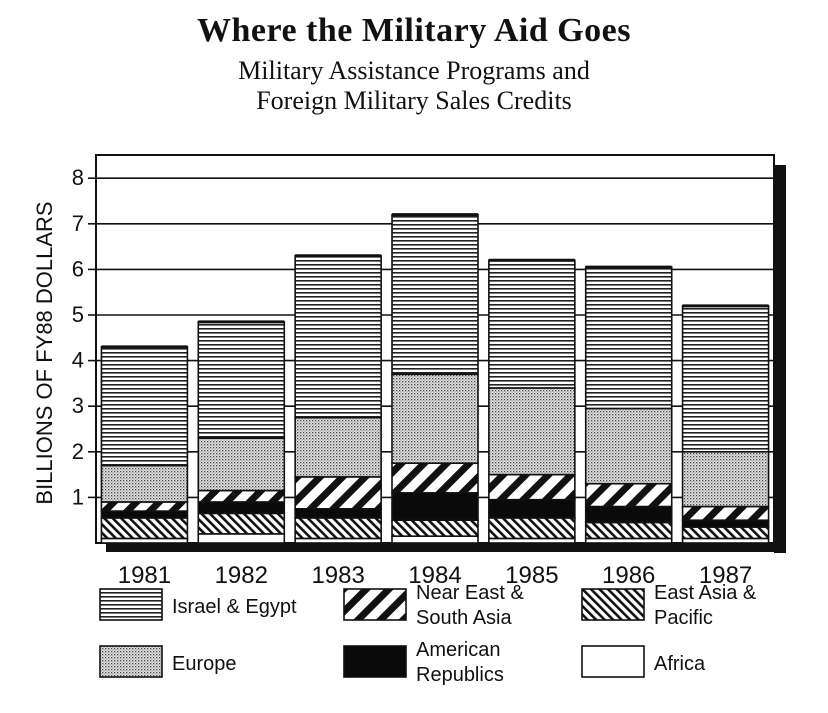 This screenshot has width=828, height=713. What do you see at coordinates (531, 575) in the screenshot?
I see `x-tick-label: 1985` at bounding box center [531, 575].